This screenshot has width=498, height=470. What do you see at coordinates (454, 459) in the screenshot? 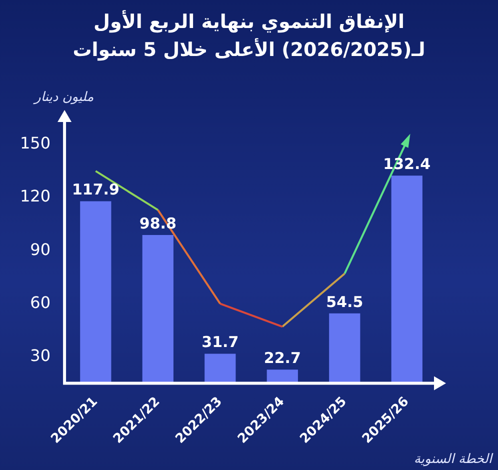
I see `x-axis-title: الخطة السنوية` at bounding box center [454, 459].